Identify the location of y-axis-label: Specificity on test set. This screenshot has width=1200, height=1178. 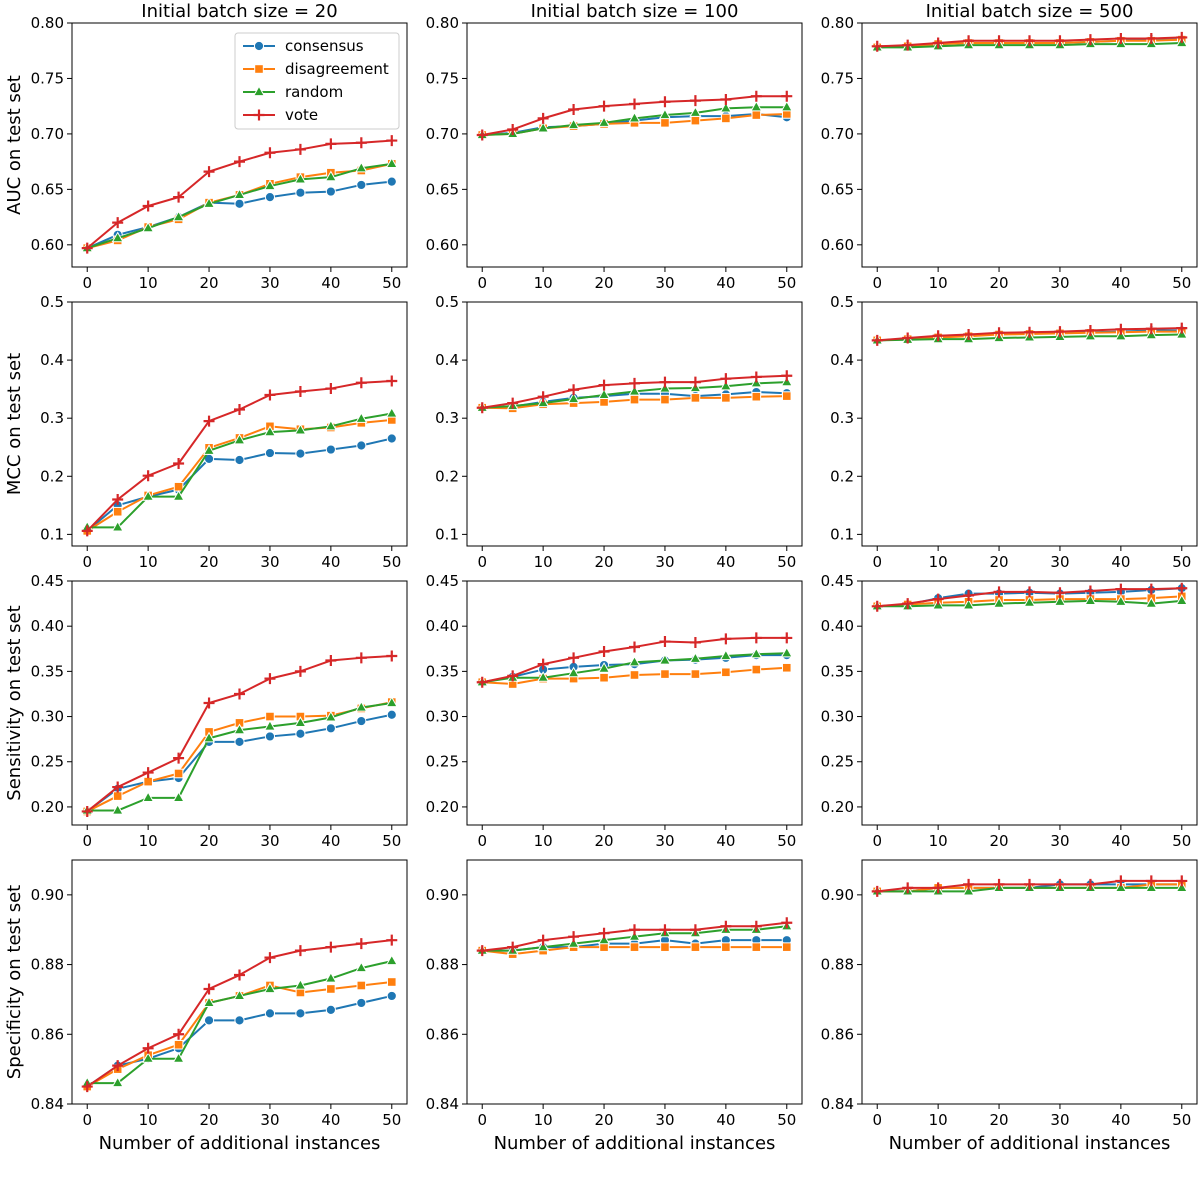
(14, 982).